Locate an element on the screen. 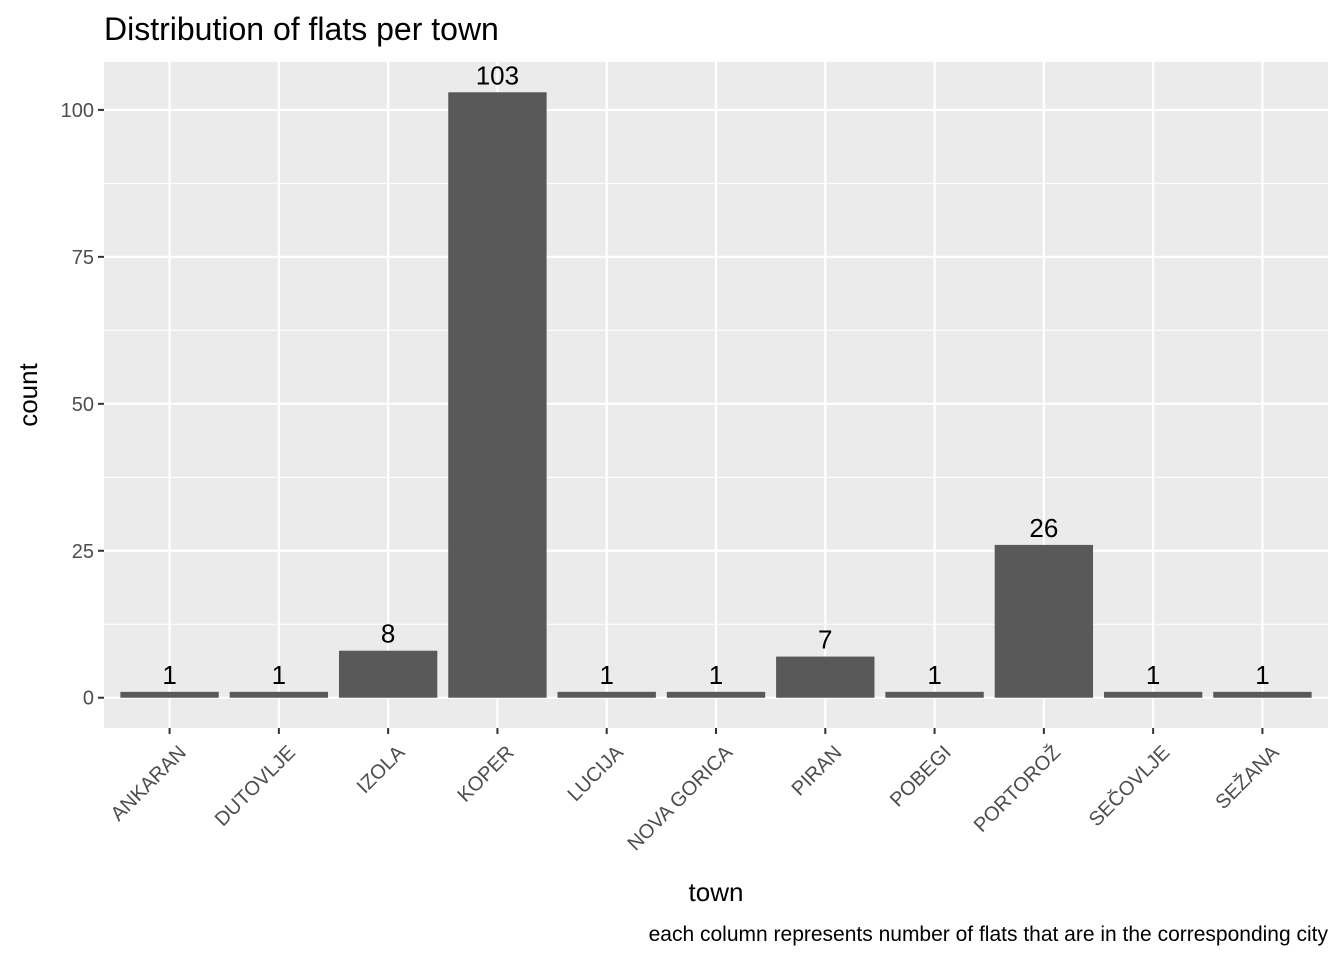 This screenshot has height=960, width=1344. bar-value-label: 103 is located at coordinates (497, 75).